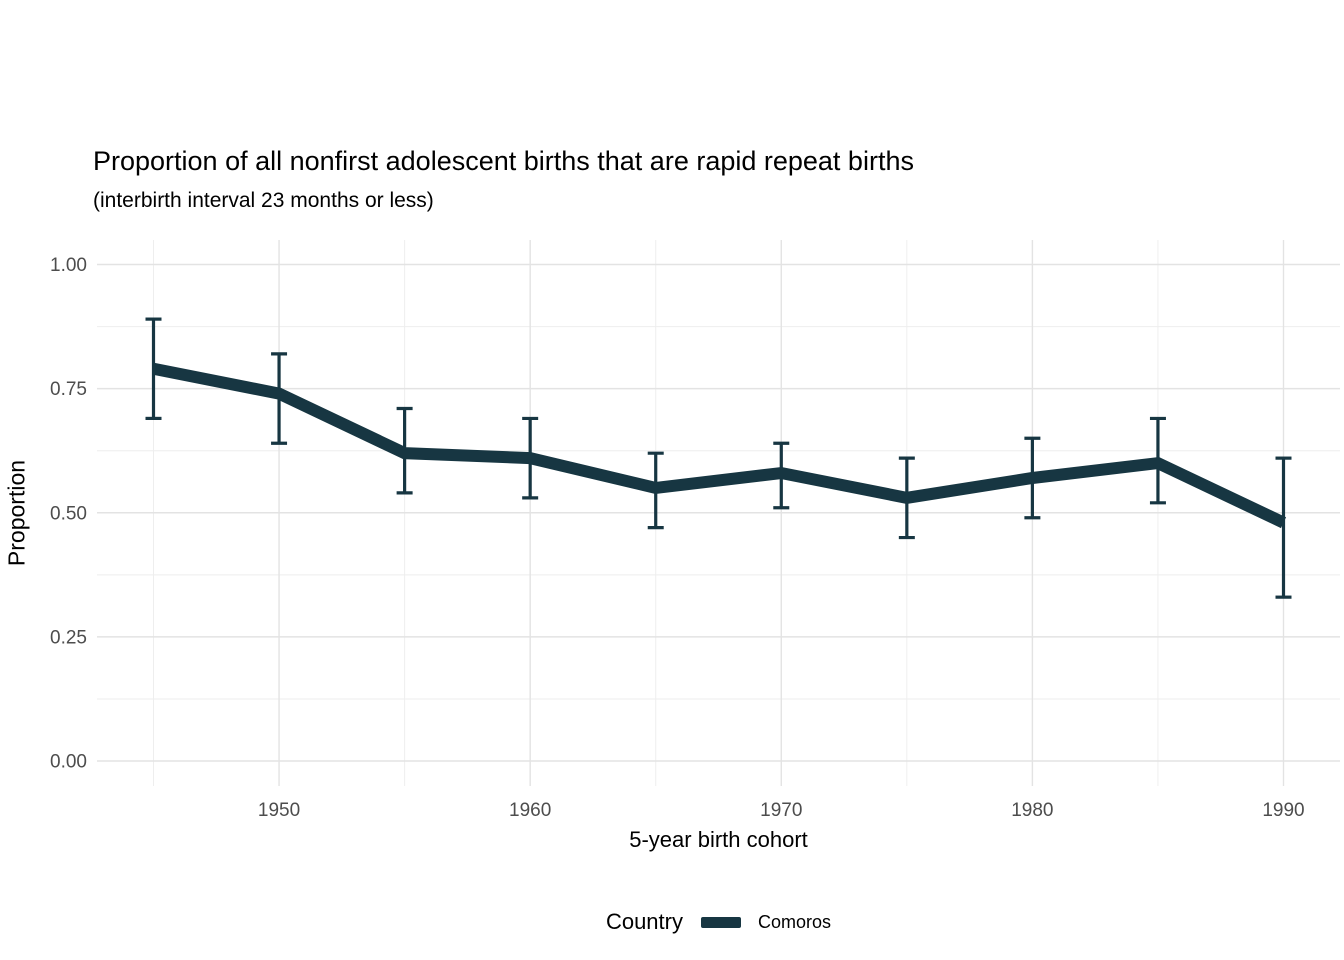 The image size is (1344, 960). I want to click on y-tick-label: 0.00, so click(68, 762).